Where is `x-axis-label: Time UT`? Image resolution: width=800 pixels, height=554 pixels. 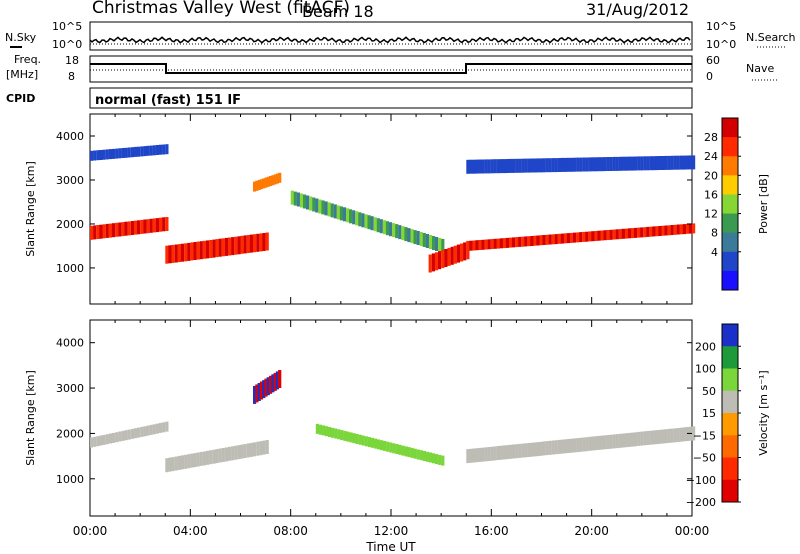
x-axis-label: Time UT is located at coordinates (390, 547).